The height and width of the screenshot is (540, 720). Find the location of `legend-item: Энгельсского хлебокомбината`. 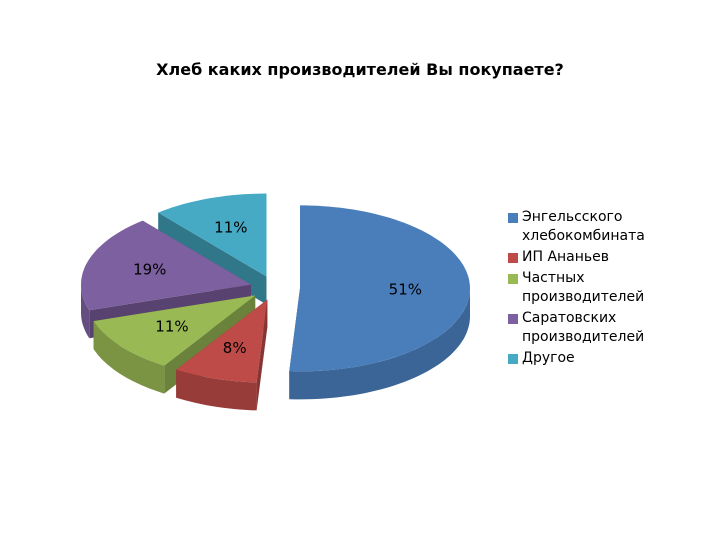

legend-item: Энгельсского хлебокомбината is located at coordinates (598, 227).